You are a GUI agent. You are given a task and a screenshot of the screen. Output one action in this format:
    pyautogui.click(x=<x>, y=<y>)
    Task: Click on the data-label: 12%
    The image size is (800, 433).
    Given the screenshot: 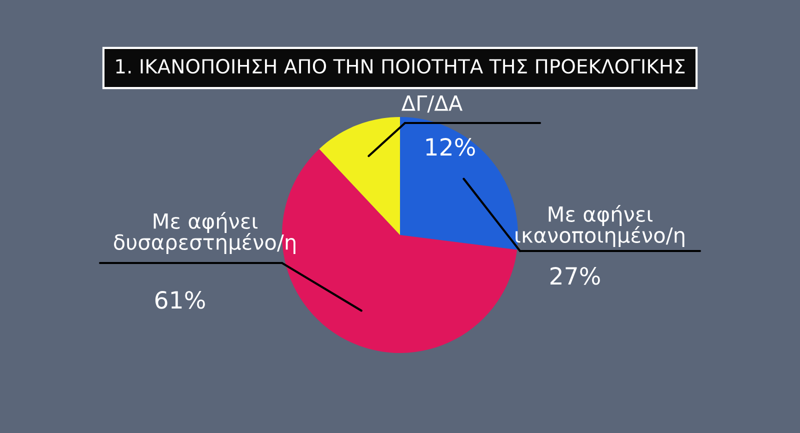 What is the action you would take?
    pyautogui.click(x=450, y=147)
    